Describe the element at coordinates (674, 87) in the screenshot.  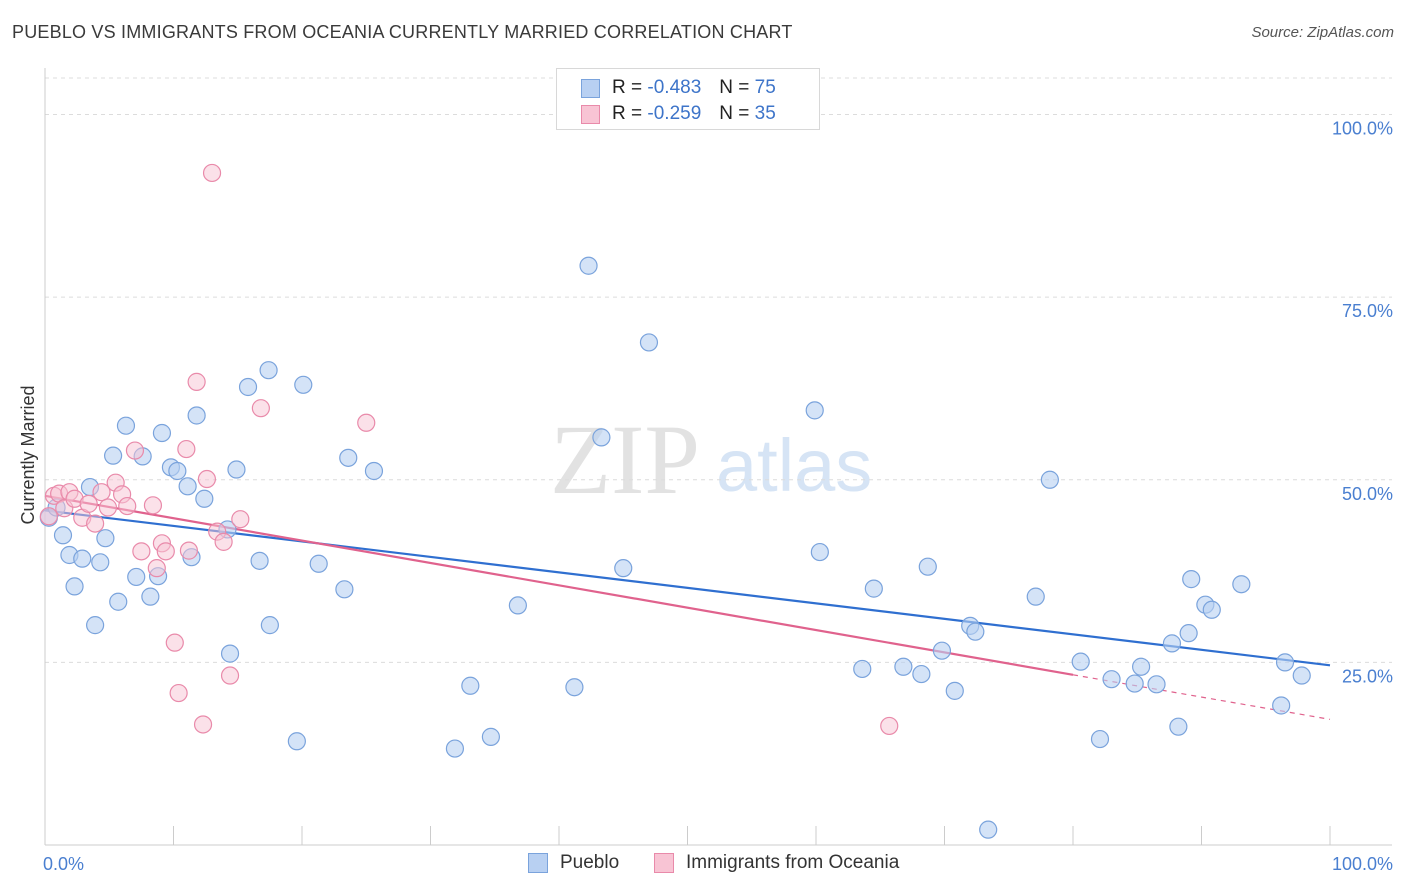
I see `legend-r-value: -0.483` at that location.